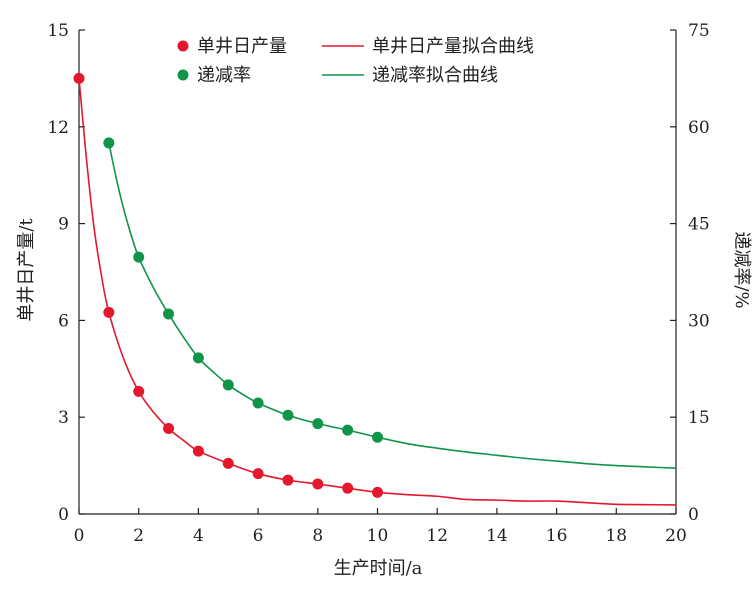 The height and width of the screenshot is (589, 756). I want to click on x-tick-label: 2, so click(138, 536).